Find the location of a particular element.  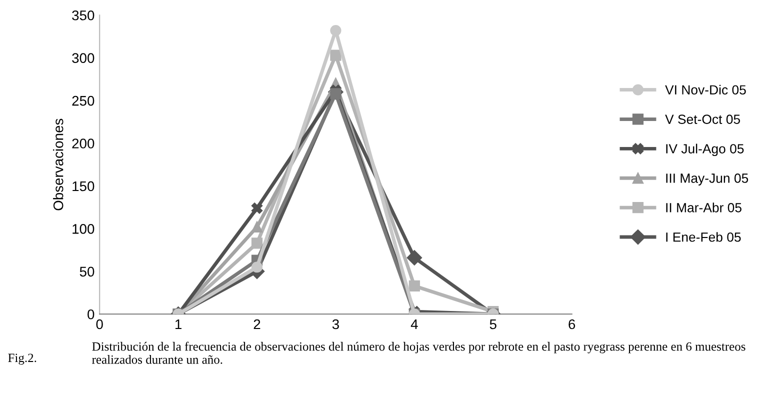

y-tick-label: 150 is located at coordinates (83, 186).